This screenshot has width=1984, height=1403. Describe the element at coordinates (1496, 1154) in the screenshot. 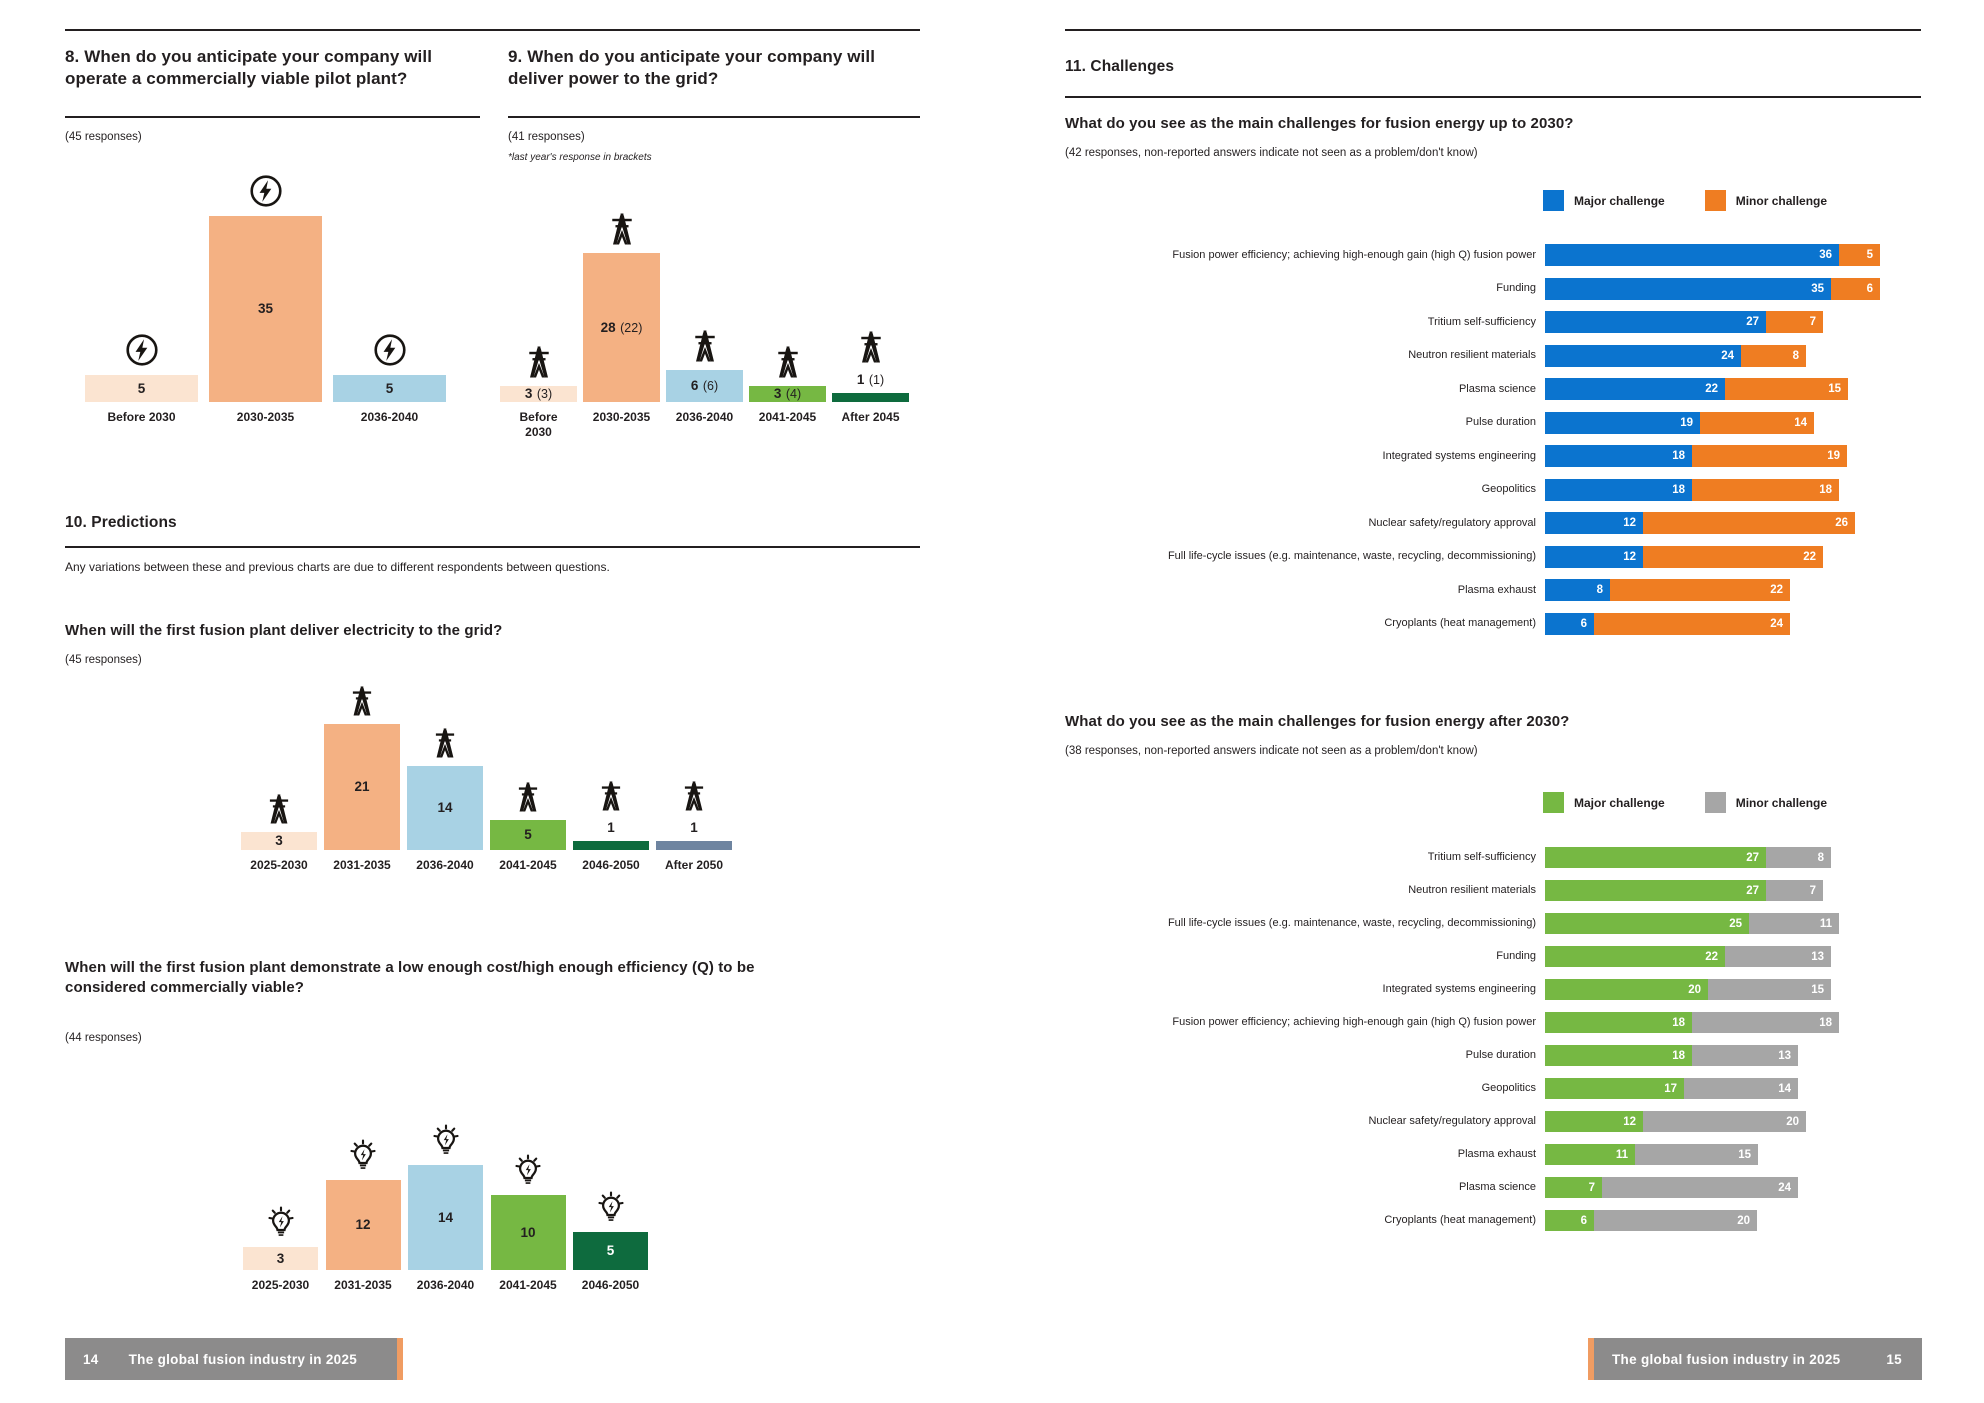

I see `row-label: Plasma exhaust` at that location.